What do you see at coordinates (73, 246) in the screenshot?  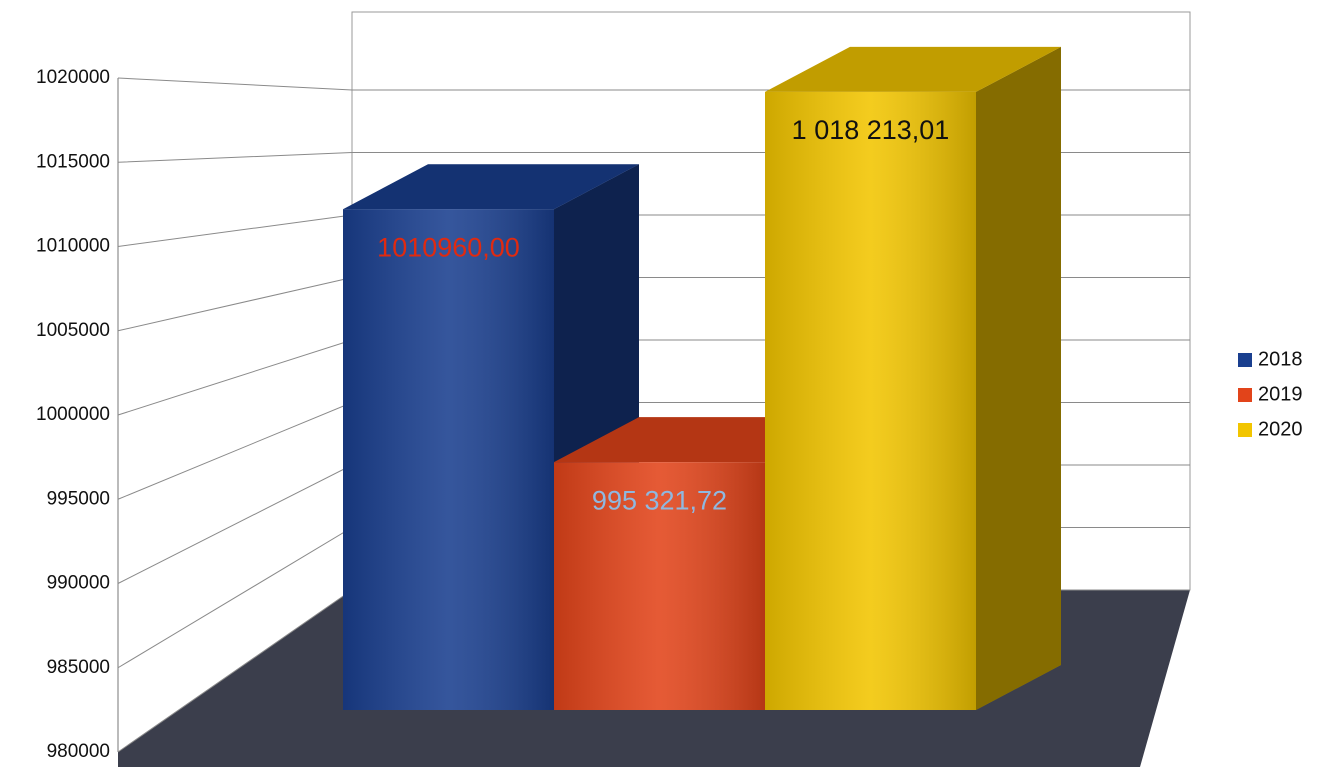 I see `y-tick-label: 1010000` at bounding box center [73, 246].